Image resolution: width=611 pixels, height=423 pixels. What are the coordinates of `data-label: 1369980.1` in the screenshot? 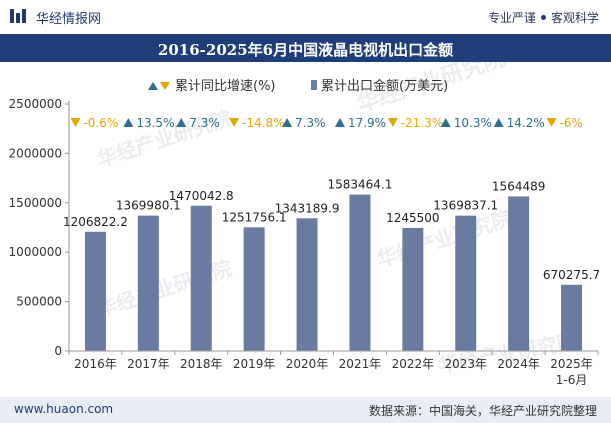 It's located at (148, 206).